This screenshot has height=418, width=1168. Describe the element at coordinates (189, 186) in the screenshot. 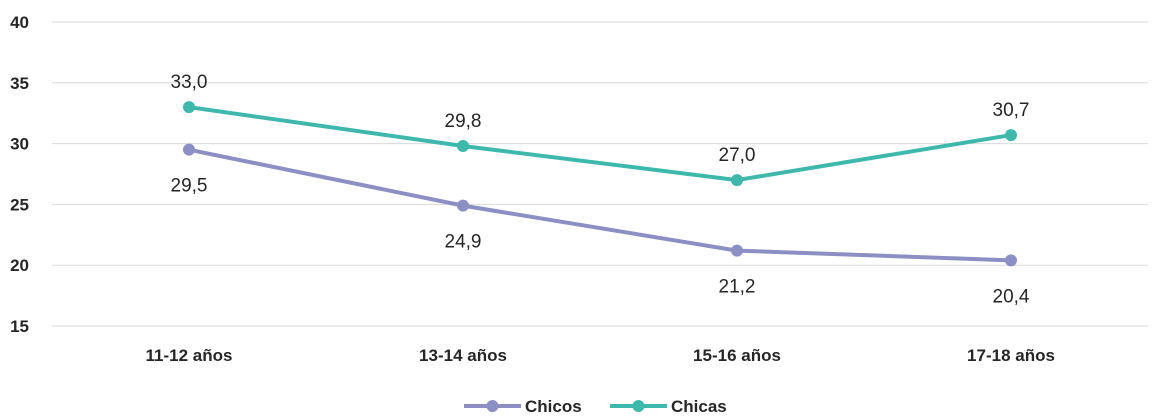

I see `data-label: 29,5` at that location.